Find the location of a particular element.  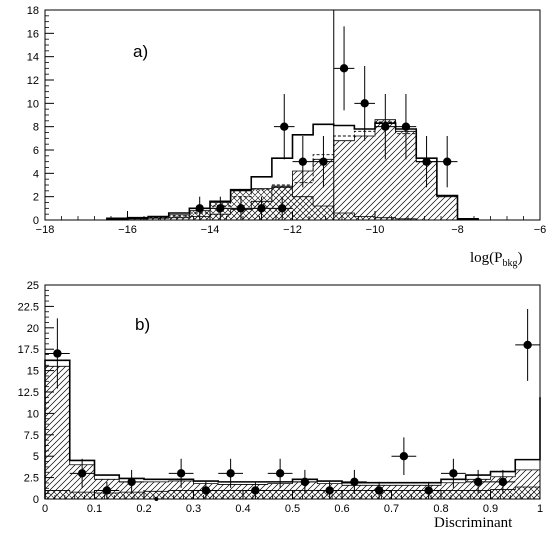

ytick-label-a-0: 0 is located at coordinates (36, 221).